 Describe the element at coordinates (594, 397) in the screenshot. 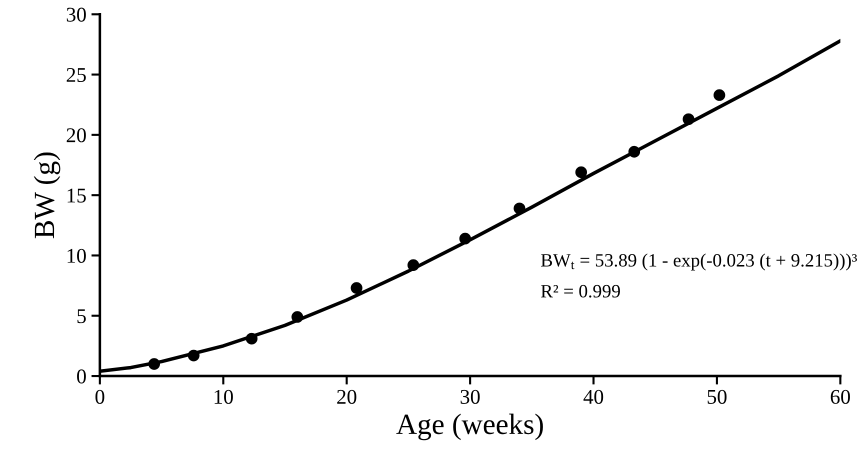

I see `x-tick-label: 40` at that location.